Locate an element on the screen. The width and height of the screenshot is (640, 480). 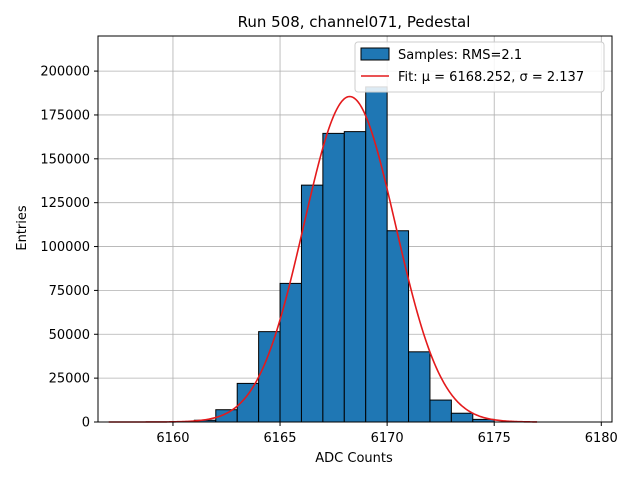
y-tick-label-6: 150000 is located at coordinates (65, 159).